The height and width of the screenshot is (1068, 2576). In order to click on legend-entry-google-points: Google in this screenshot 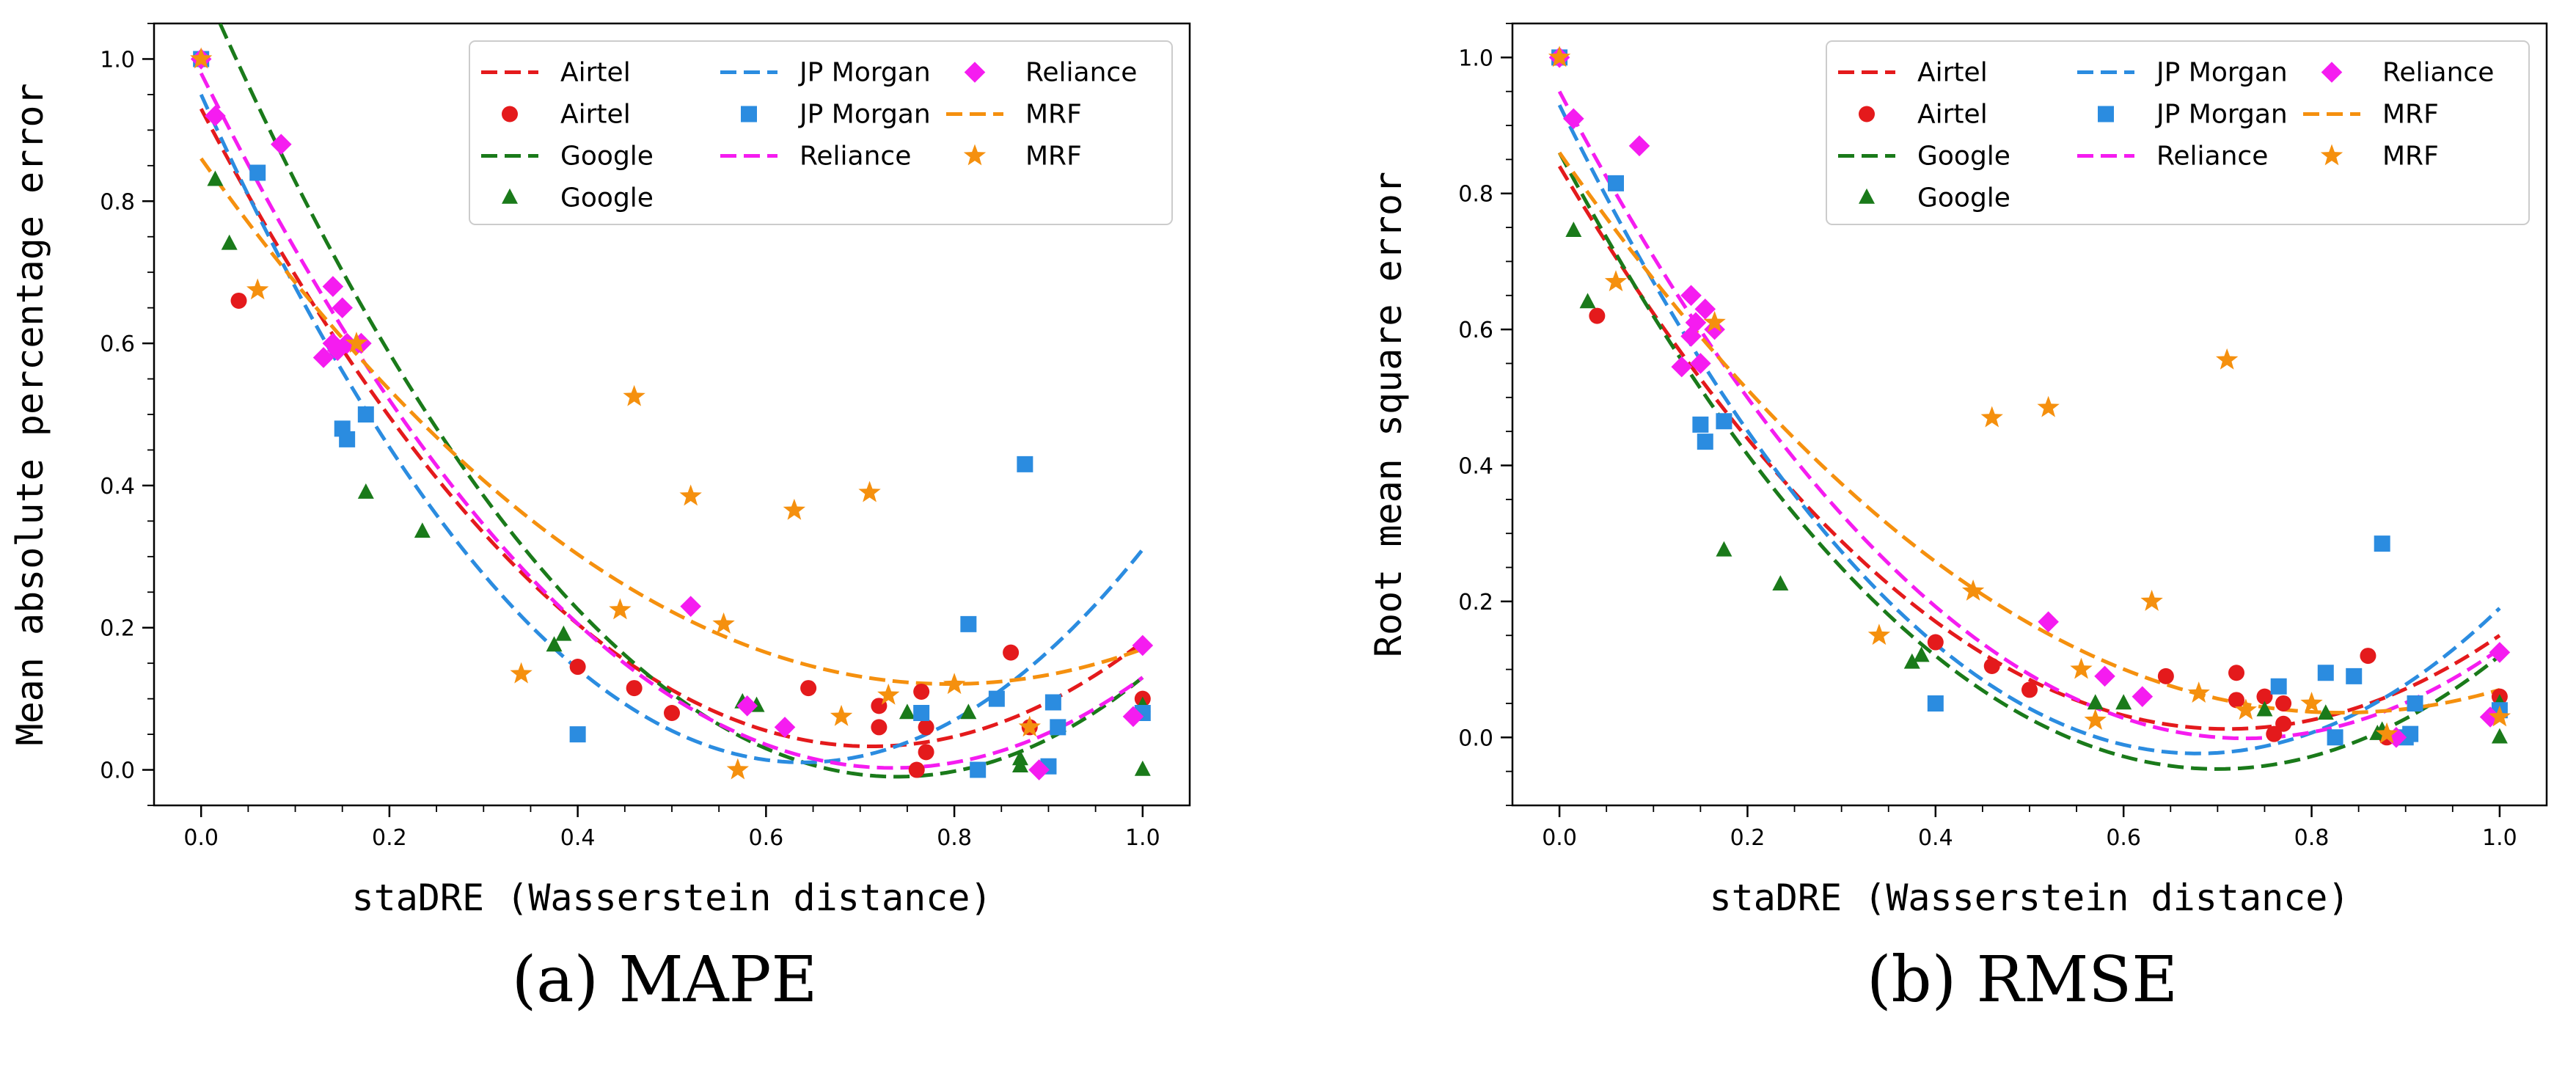, I will do `click(578, 198)`.